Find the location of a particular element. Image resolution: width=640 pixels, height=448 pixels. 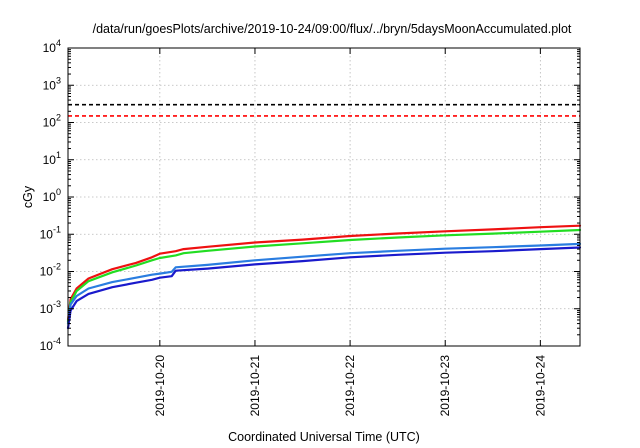

y-tick-label: 10⁻¹ is located at coordinates (50, 232).